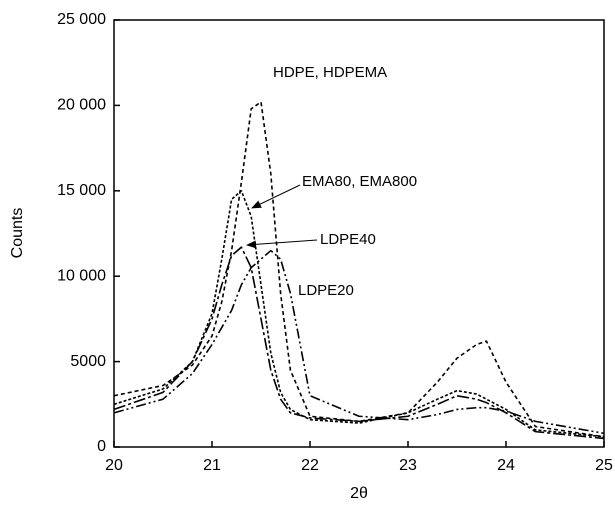 The width and height of the screenshot is (615, 512). Describe the element at coordinates (408, 465) in the screenshot. I see `x-tick-label: 23` at that location.